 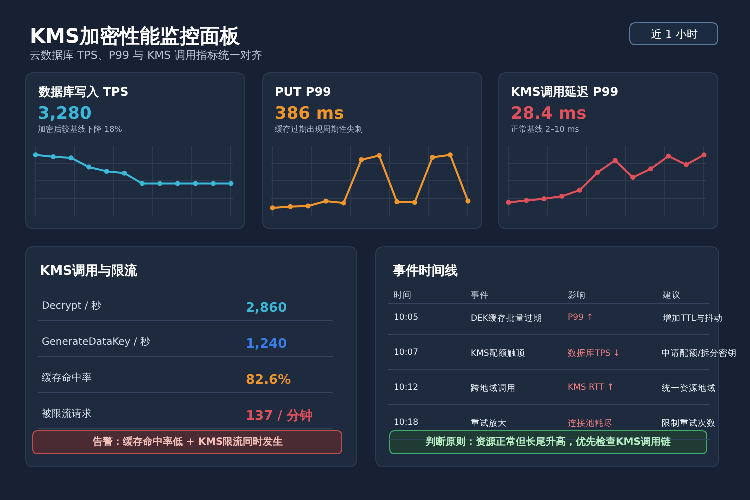 What do you see at coordinates (135, 36) in the screenshot?
I see `text: KMS加密性能监控面板` at bounding box center [135, 36].